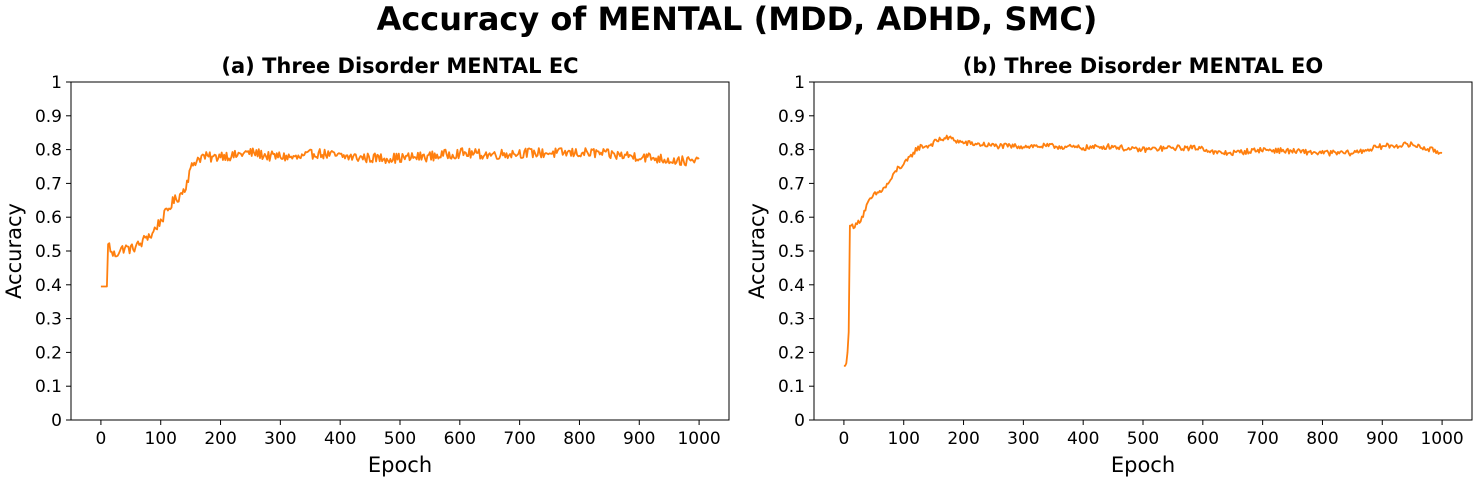  I want to click on chart-title: (a) Three Disorder MENTAL EC, so click(399, 66).